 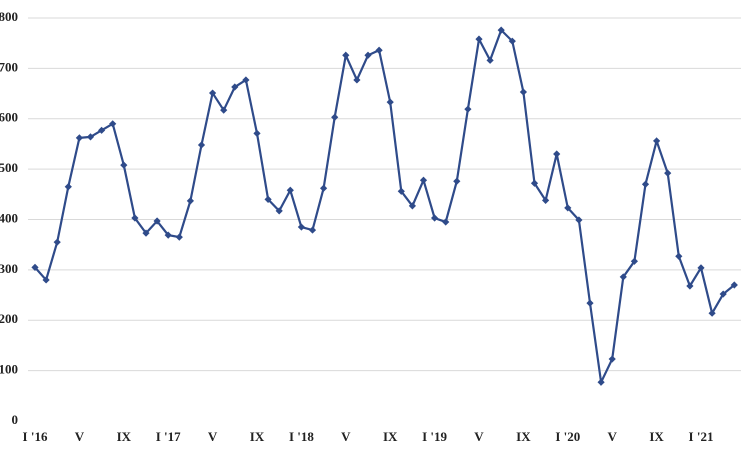 What do you see at coordinates (15, 419) in the screenshot?
I see `y-tick-label: 0` at bounding box center [15, 419].